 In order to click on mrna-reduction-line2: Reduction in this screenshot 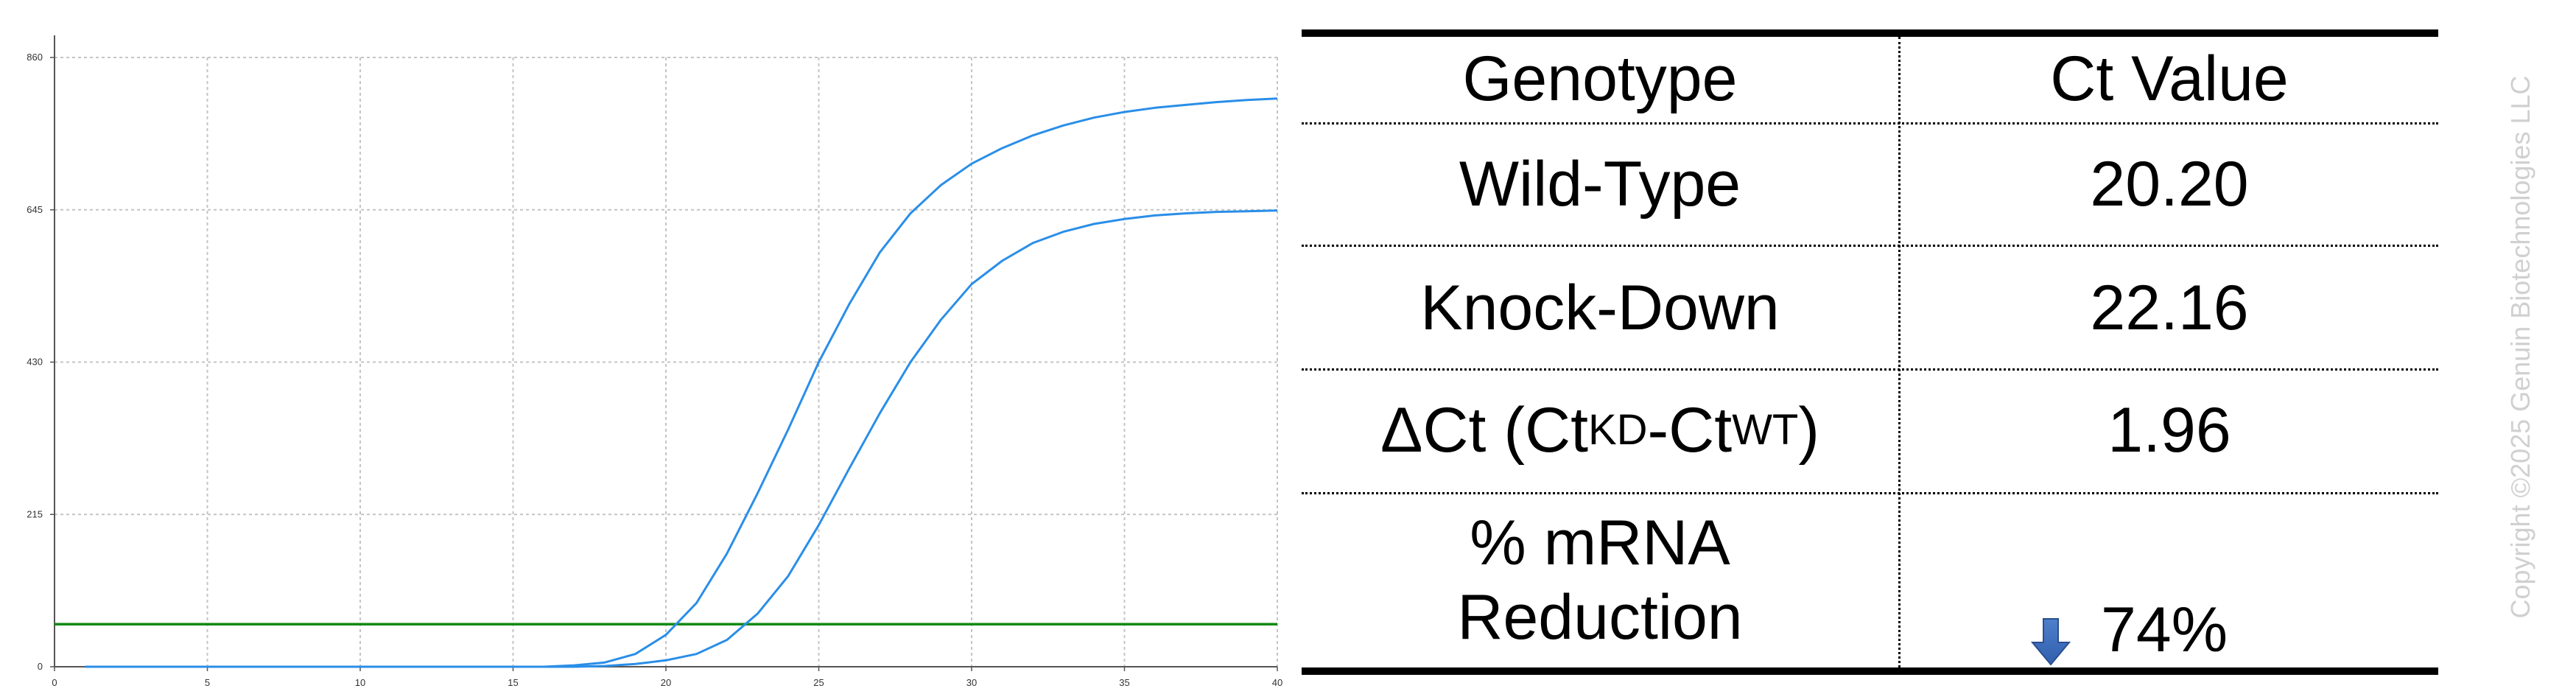, I will do `click(1600, 617)`.